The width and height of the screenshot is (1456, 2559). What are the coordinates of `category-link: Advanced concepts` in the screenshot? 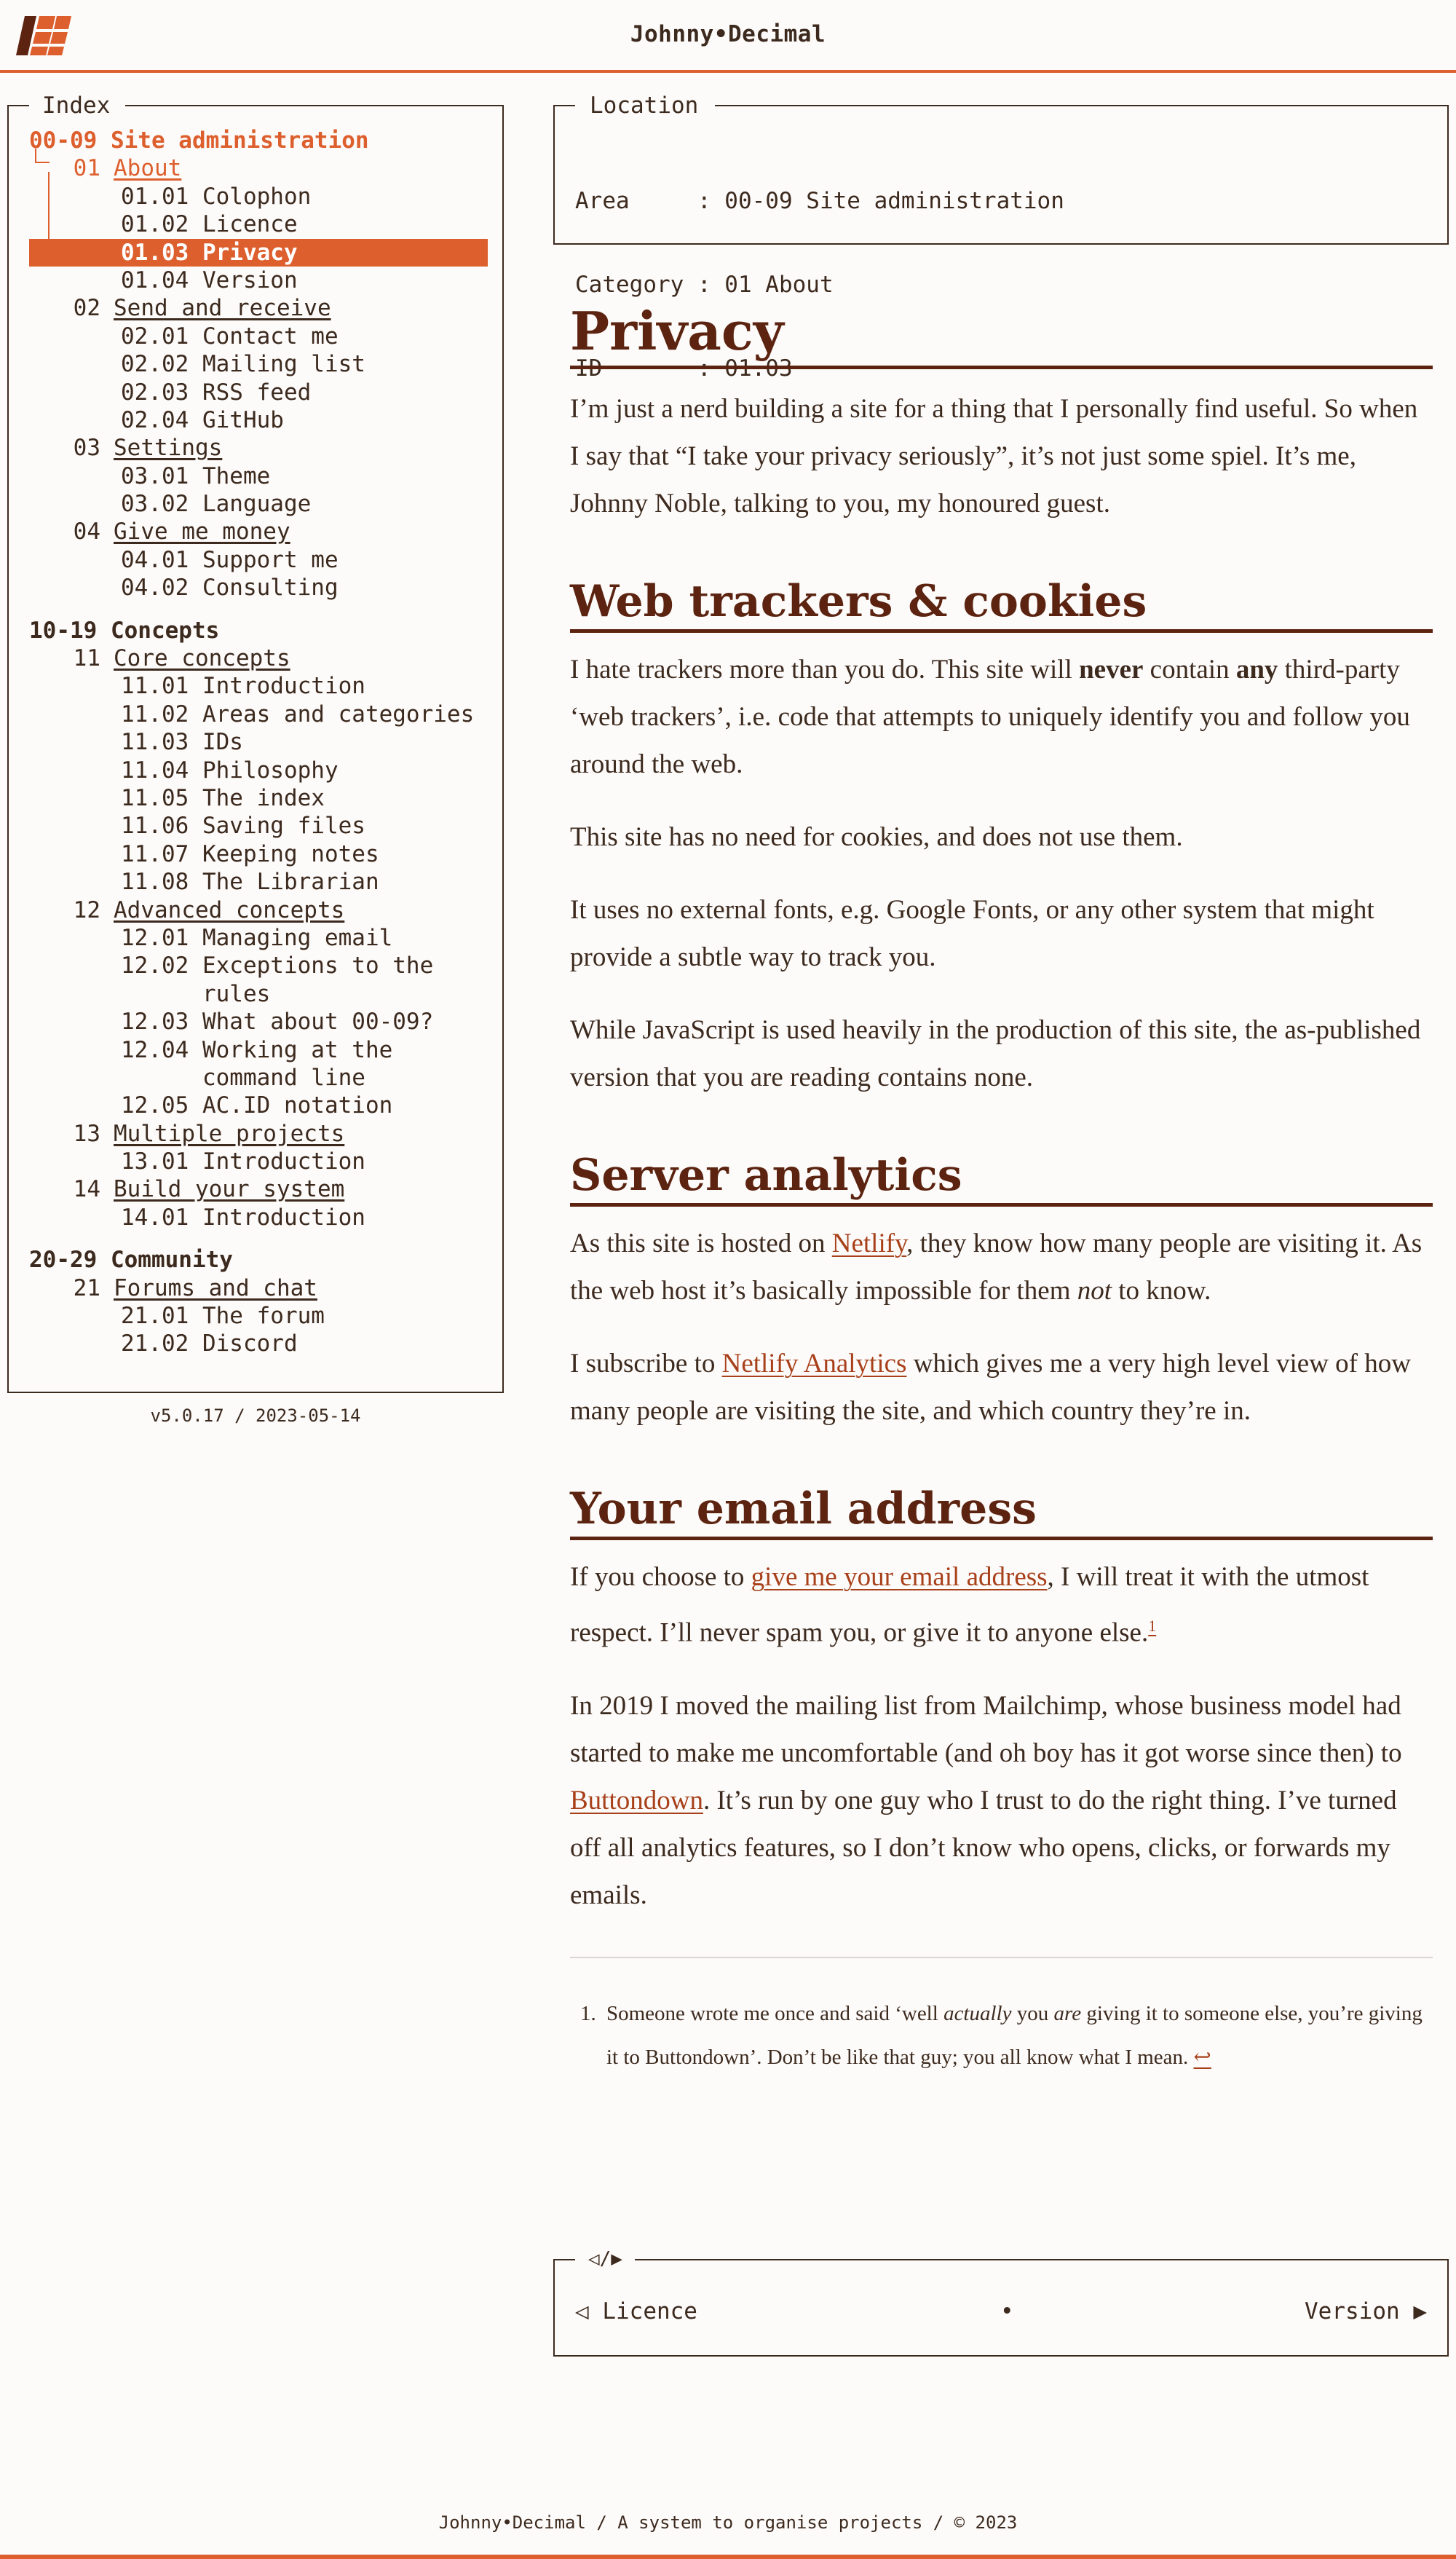 It's located at (229, 909).